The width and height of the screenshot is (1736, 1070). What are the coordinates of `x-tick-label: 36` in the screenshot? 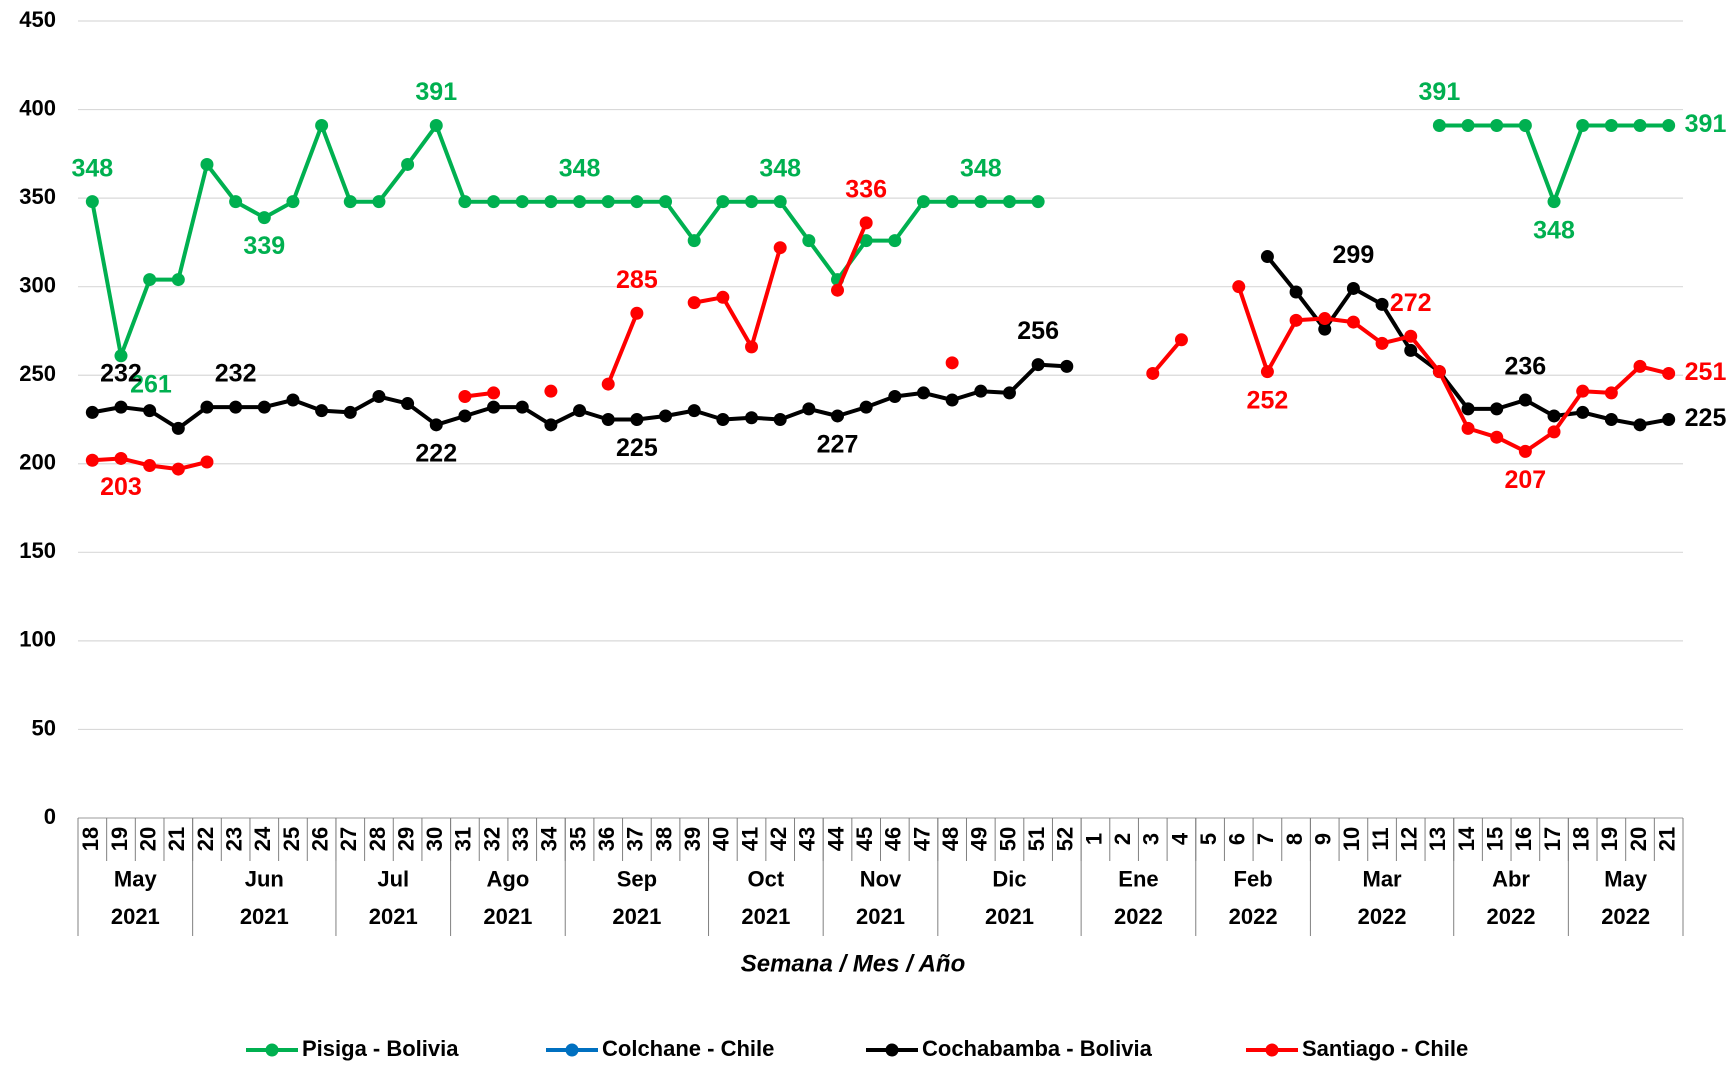 It's located at (606, 839).